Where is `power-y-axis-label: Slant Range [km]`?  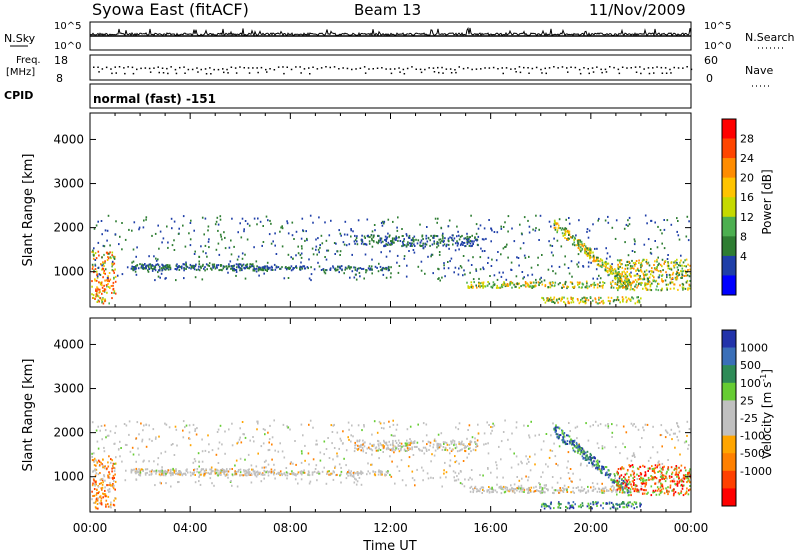
power-y-axis-label: Slant Range [km] is located at coordinates (28, 210).